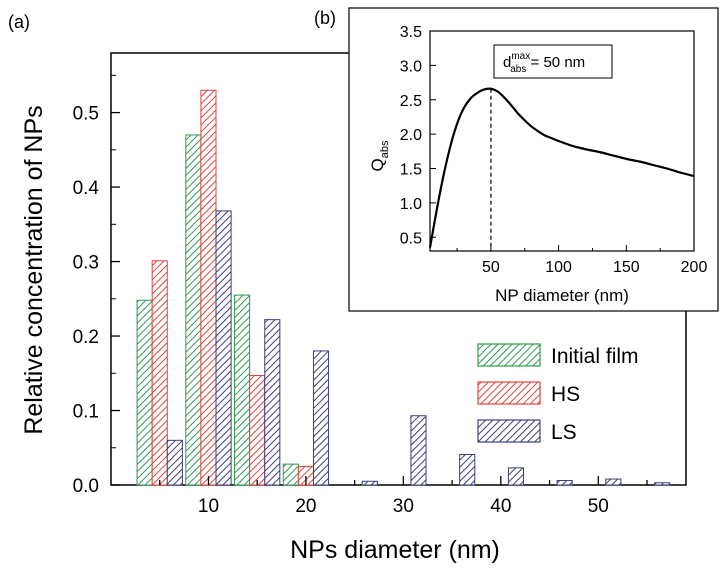 Image resolution: width=721 pixels, height=570 pixels. What do you see at coordinates (411, 204) in the screenshot?
I see `inset-y-tick-label: 1.0` at bounding box center [411, 204].